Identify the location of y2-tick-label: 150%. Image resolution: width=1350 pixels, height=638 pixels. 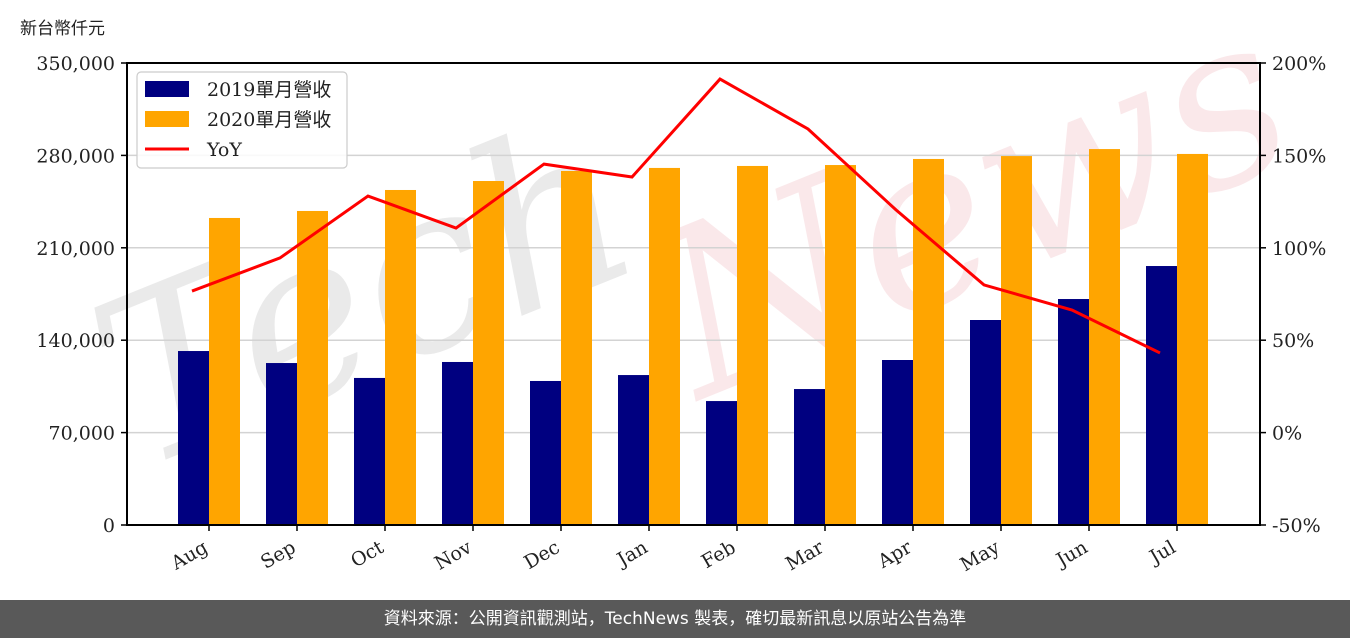
(1299, 156).